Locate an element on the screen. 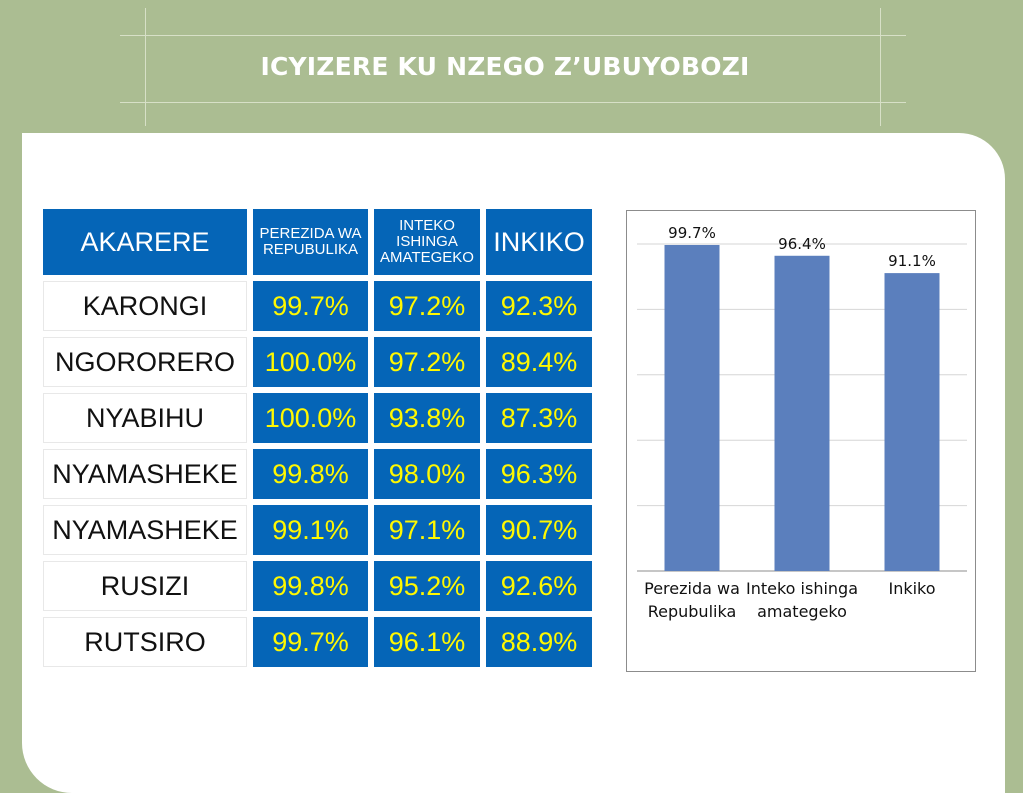 The height and width of the screenshot is (793, 1023). category-label: Perezida wa Repubulika is located at coordinates (692, 600).